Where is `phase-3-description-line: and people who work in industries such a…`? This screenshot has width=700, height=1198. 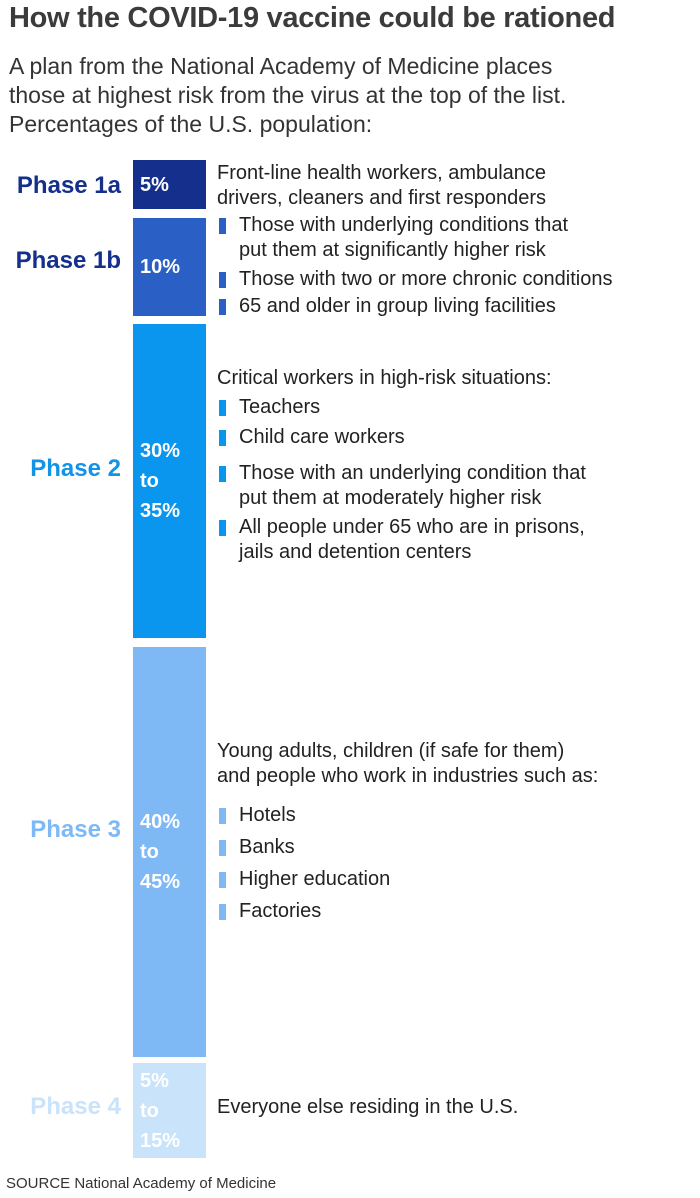 phase-3-description-line: and people who work in industries such a… is located at coordinates (408, 776).